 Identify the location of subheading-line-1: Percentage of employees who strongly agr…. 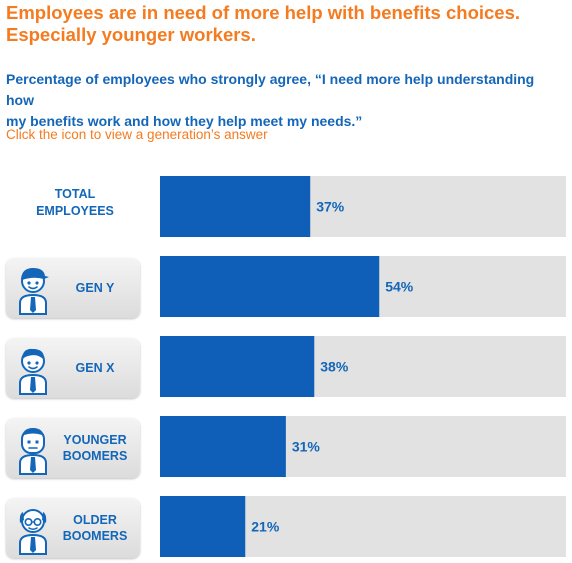
(270, 89).